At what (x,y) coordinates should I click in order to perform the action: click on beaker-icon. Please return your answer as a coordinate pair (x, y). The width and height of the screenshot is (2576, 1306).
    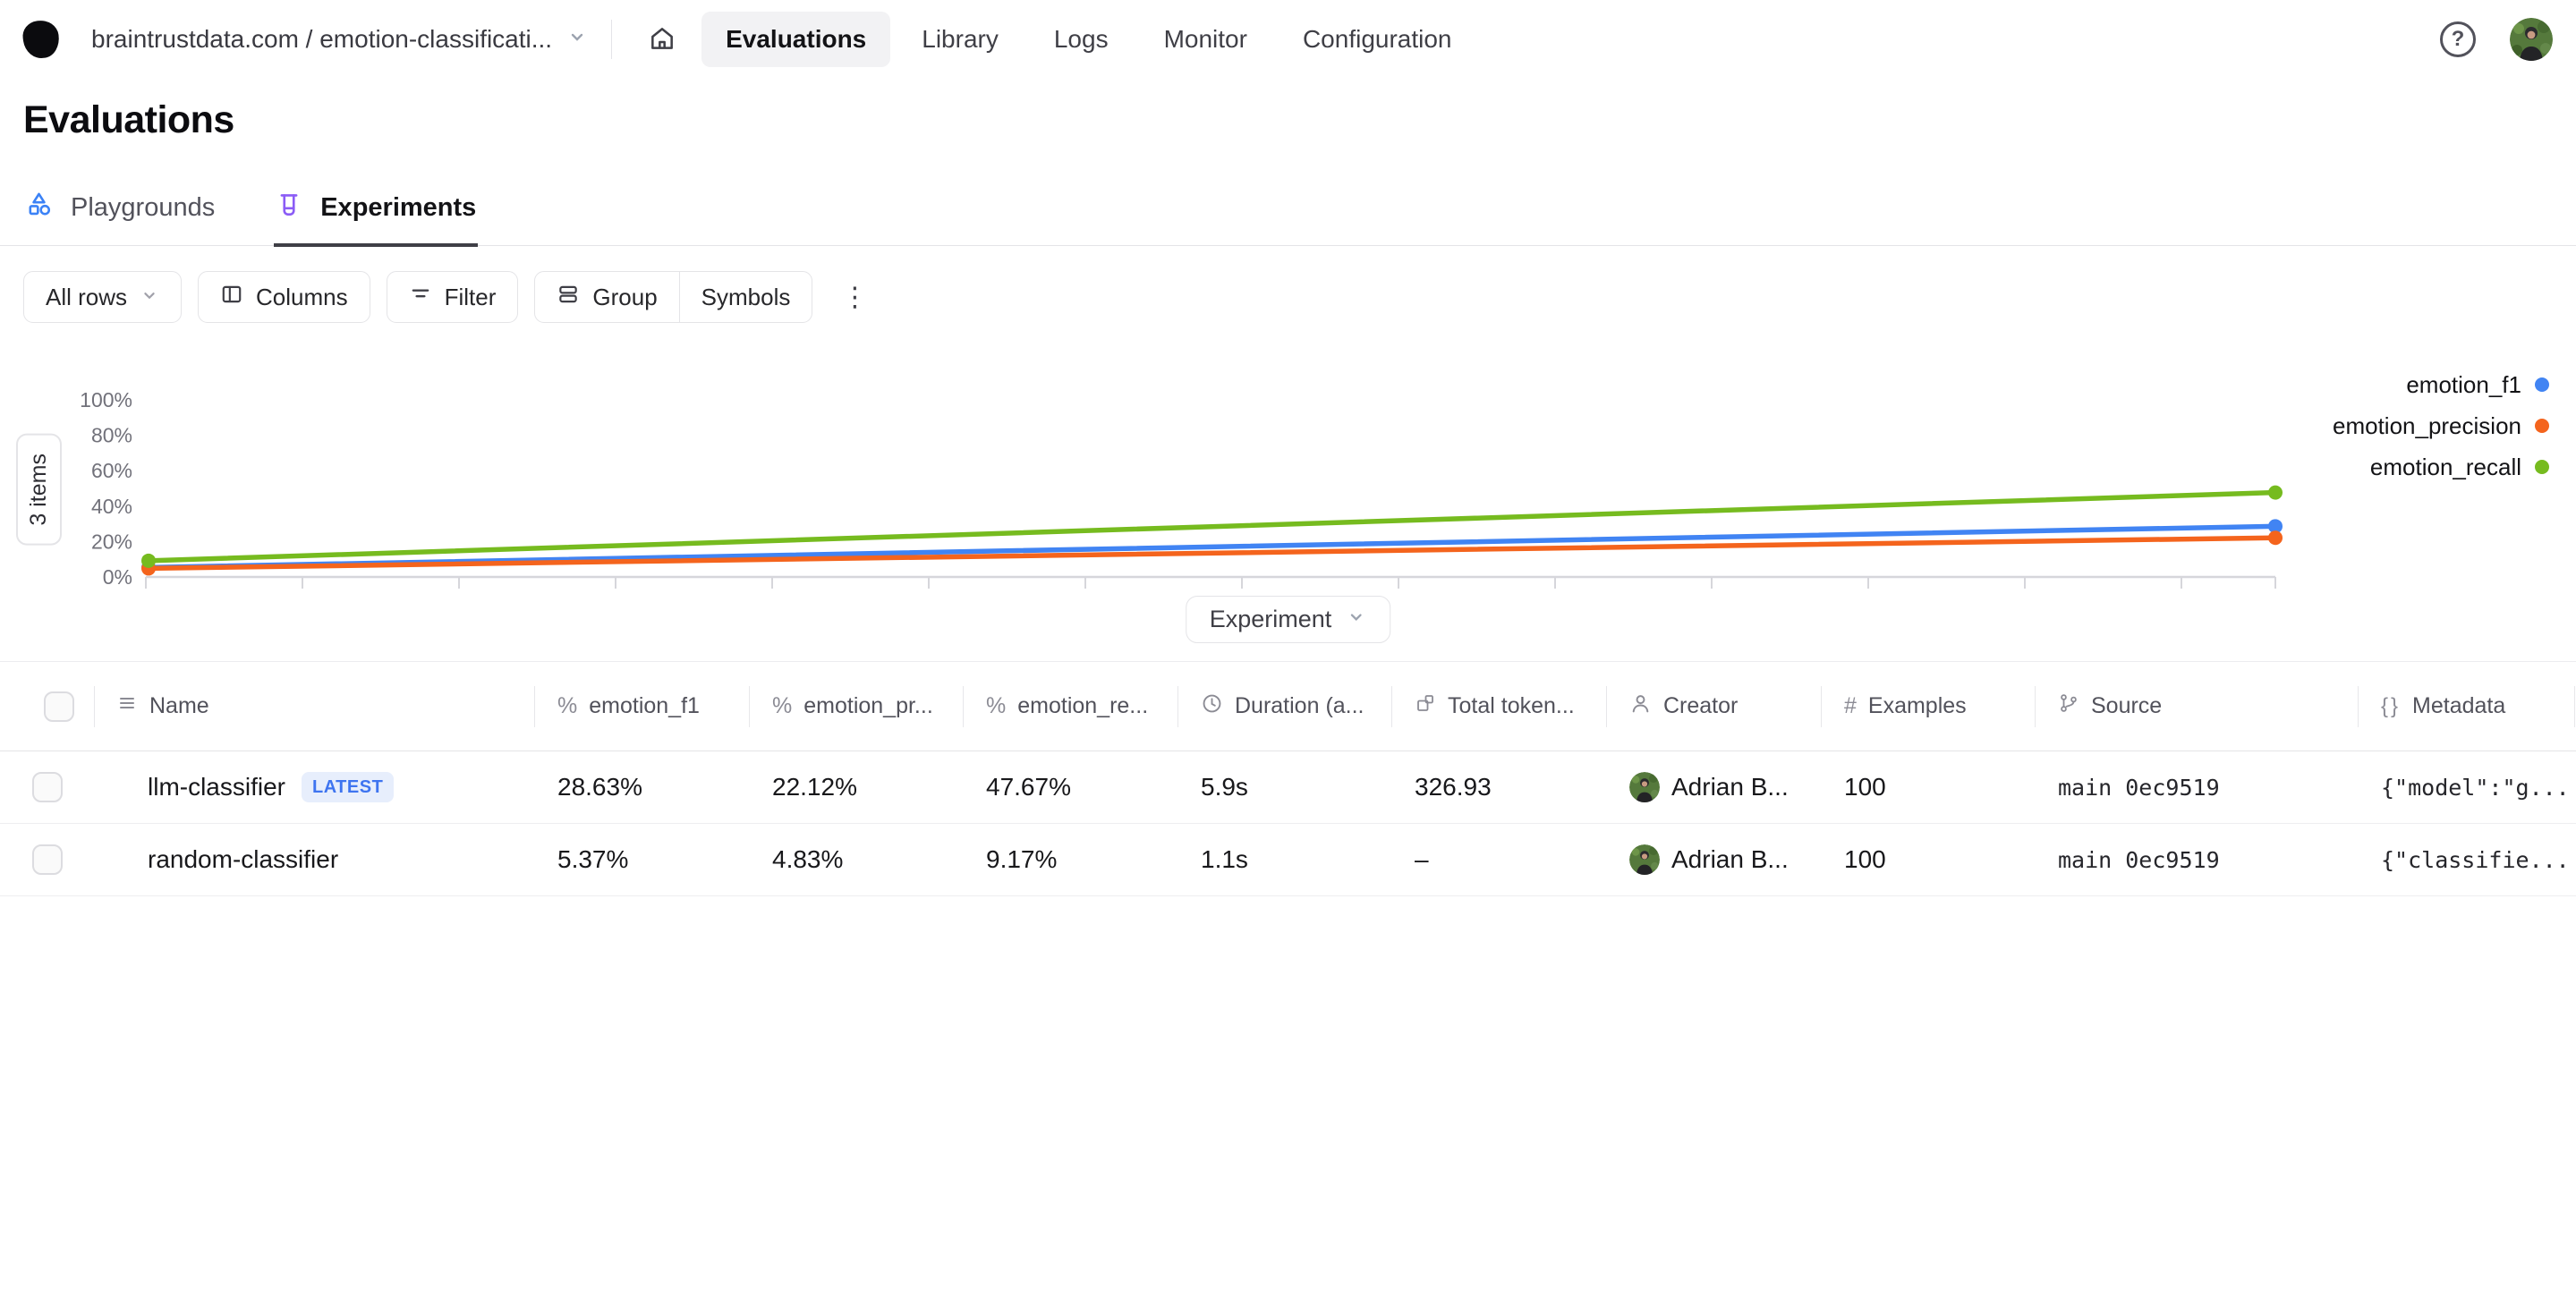
    Looking at the image, I should click on (289, 208).